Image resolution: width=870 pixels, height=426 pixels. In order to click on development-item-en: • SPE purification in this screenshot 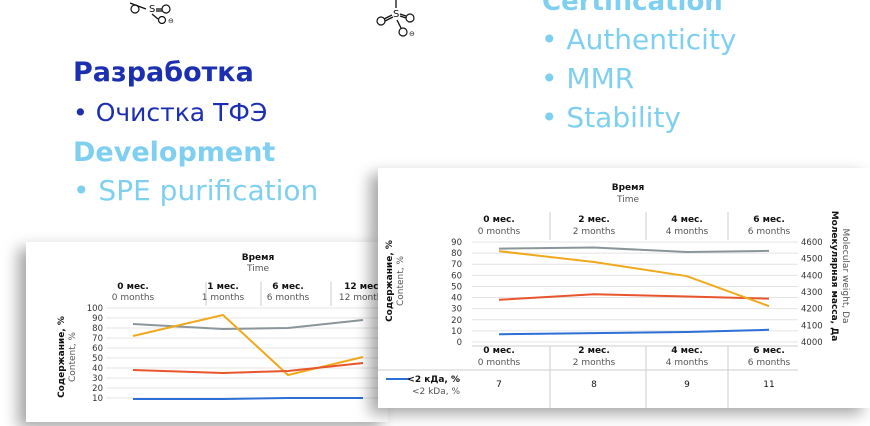, I will do `click(196, 190)`.